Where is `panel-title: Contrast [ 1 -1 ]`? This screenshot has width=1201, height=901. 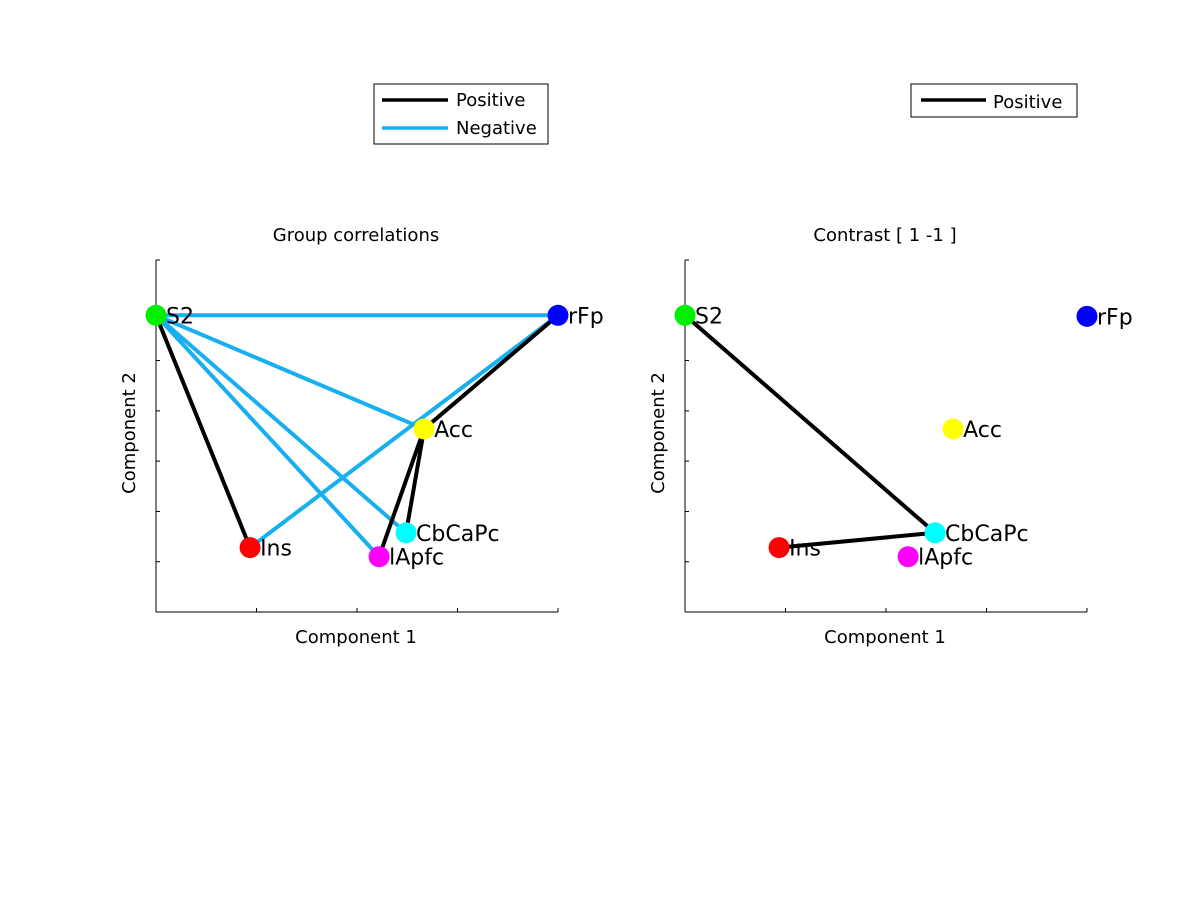
panel-title: Contrast [ 1 -1 ] is located at coordinates (884, 235).